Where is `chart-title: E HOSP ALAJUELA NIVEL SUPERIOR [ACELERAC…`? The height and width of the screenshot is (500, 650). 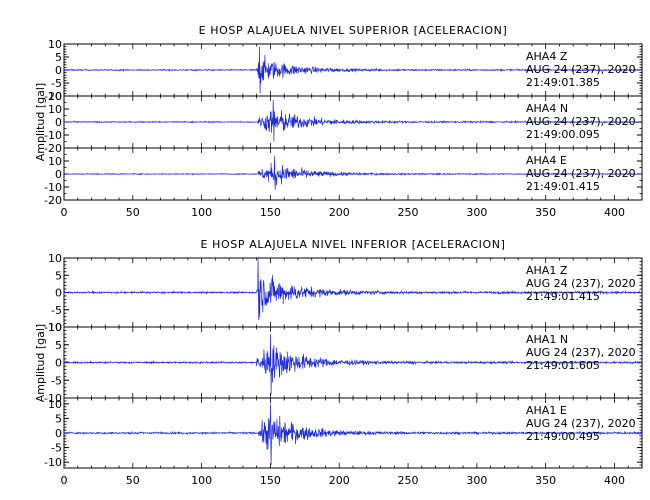
chart-title: E HOSP ALAJUELA NIVEL SUPERIOR [ACELERAC… is located at coordinates (353, 30).